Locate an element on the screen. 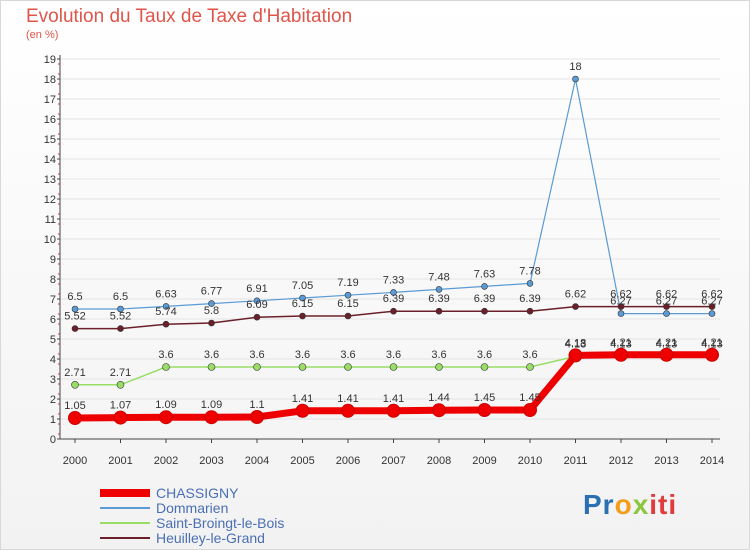 The width and height of the screenshot is (750, 550). data-label: 18 is located at coordinates (575, 67).